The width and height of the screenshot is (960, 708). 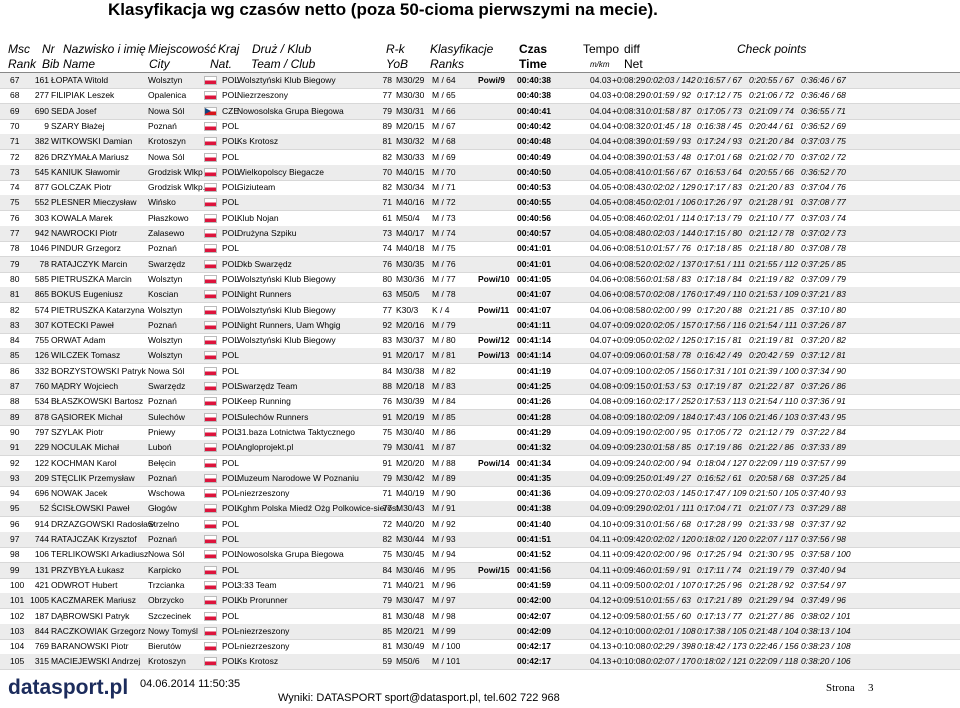 I want to click on checkpoint: 0:17:13 / 79, so click(x=719, y=217).